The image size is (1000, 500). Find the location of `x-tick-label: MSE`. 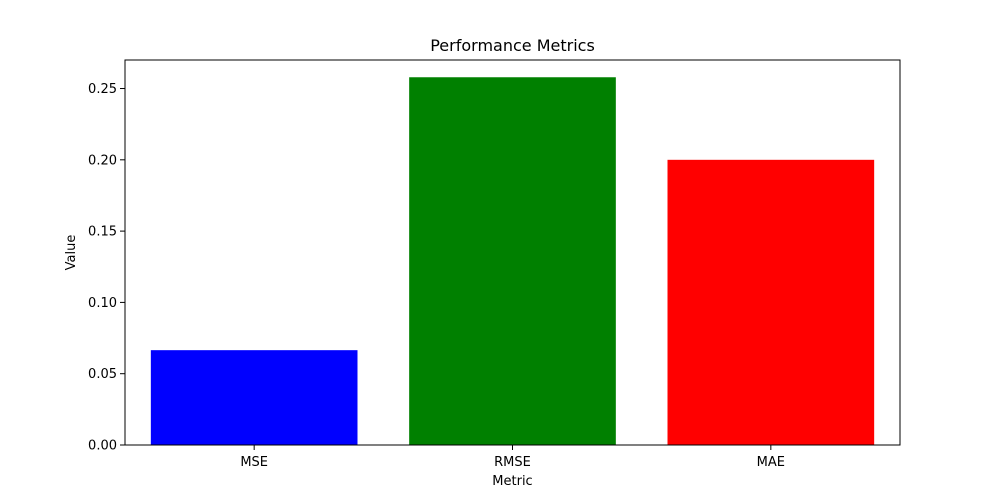

x-tick-label: MSE is located at coordinates (254, 462).